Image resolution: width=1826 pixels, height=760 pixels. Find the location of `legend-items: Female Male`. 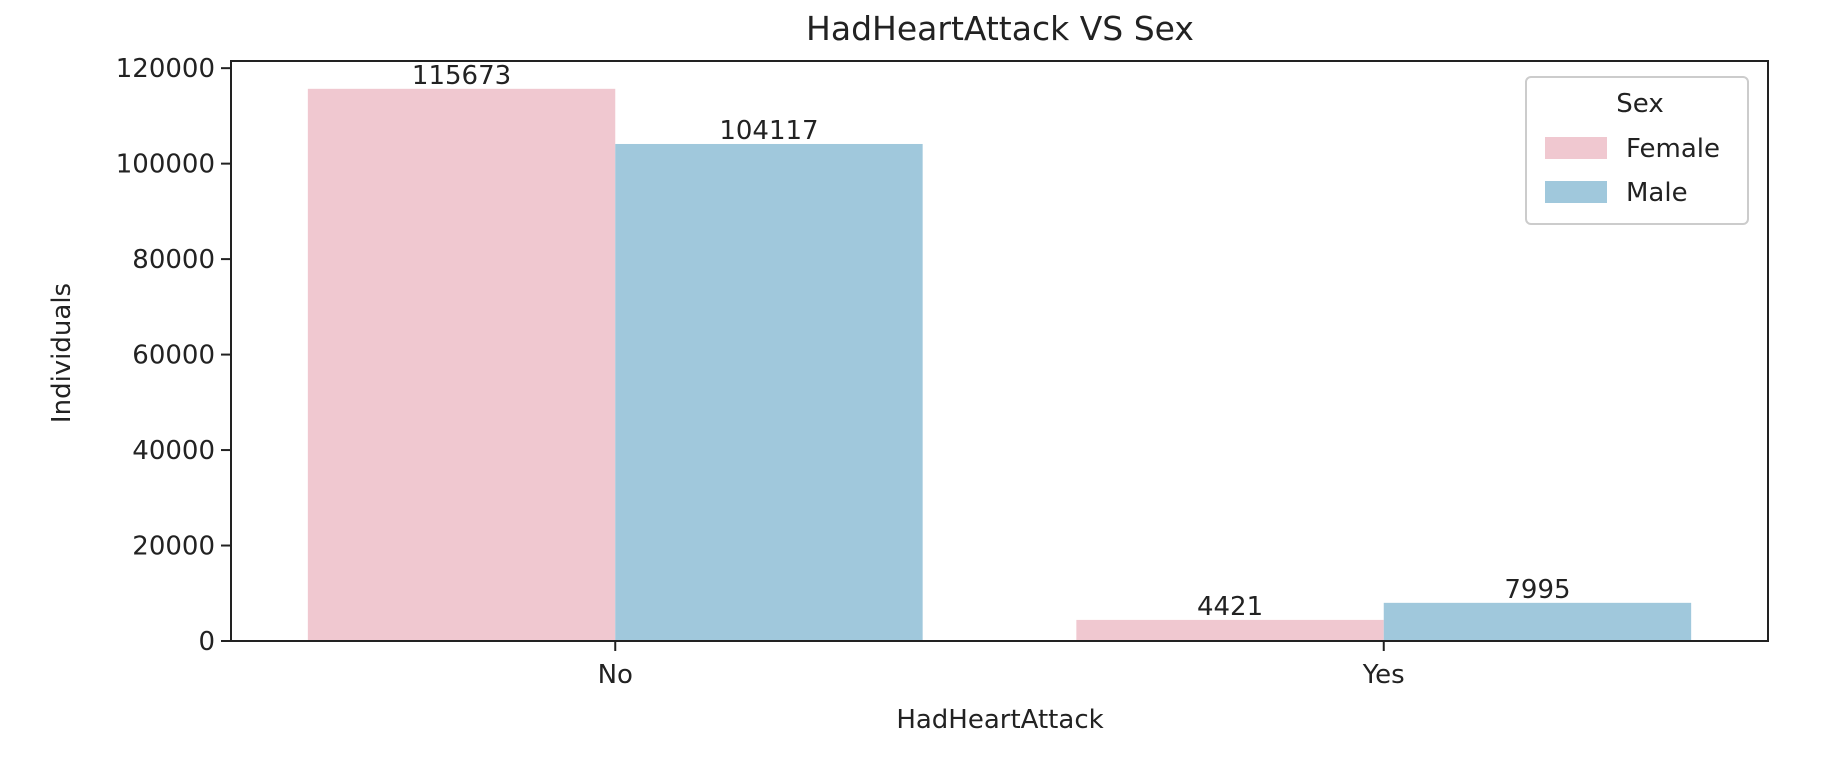

legend-items: Female Male is located at coordinates (1632, 171).